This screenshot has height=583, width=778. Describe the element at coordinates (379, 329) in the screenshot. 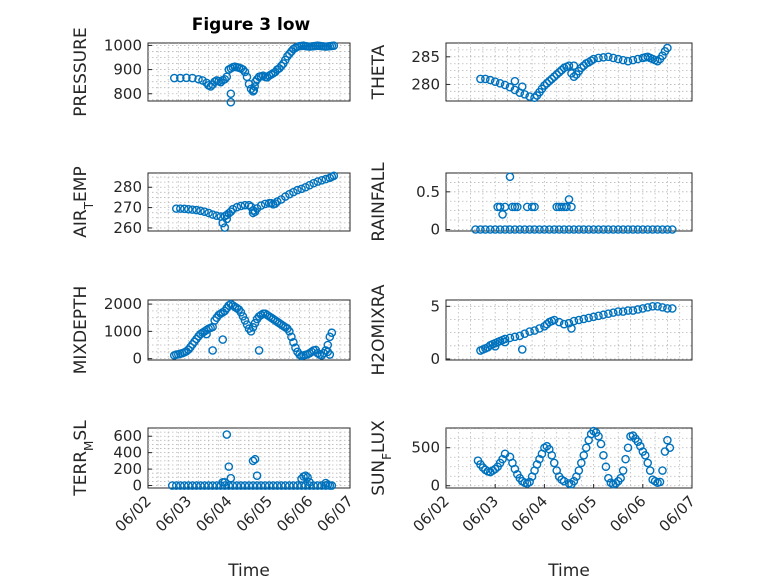

I see `y-axis-label: H2OMIXRA` at that location.